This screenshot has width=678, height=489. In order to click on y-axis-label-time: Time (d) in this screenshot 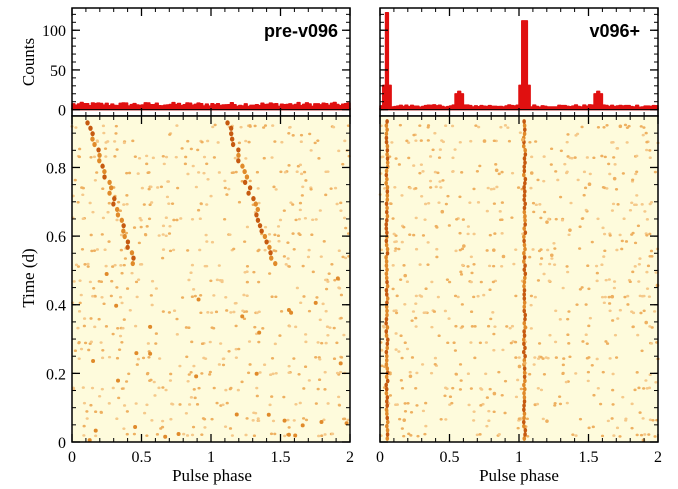, I will do `click(28, 277)`.